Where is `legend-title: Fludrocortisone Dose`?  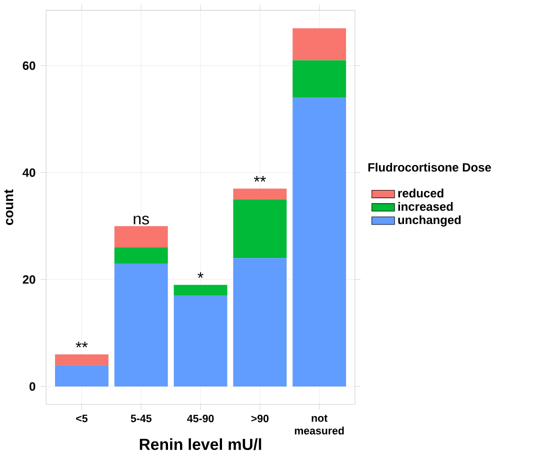 legend-title: Fludrocortisone Dose is located at coordinates (429, 167).